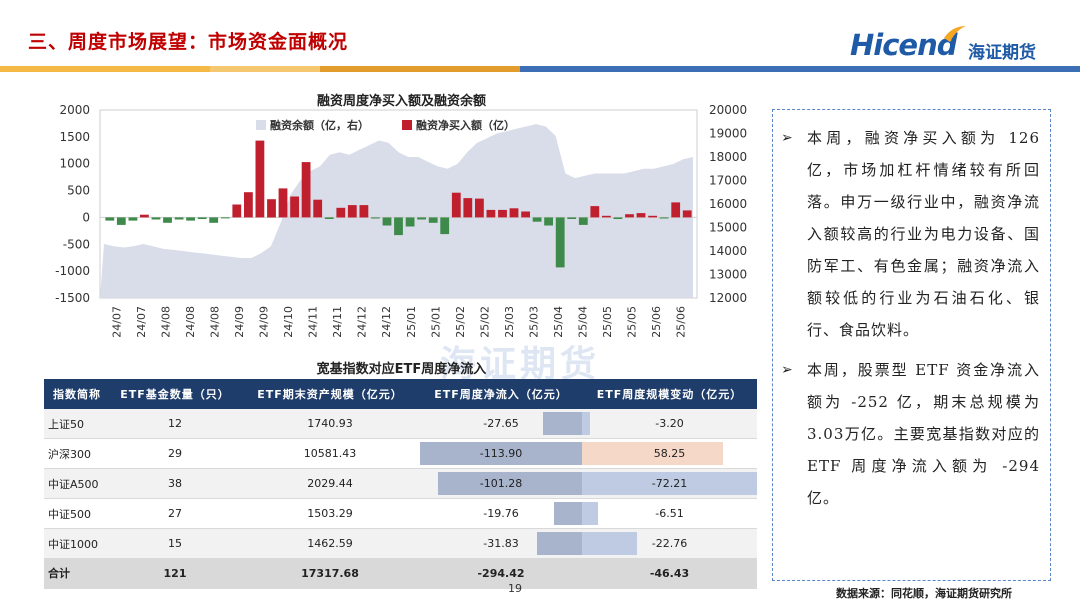  What do you see at coordinates (362, 322) in the screenshot?
I see `x-tick-label: 24/12` at bounding box center [362, 322].